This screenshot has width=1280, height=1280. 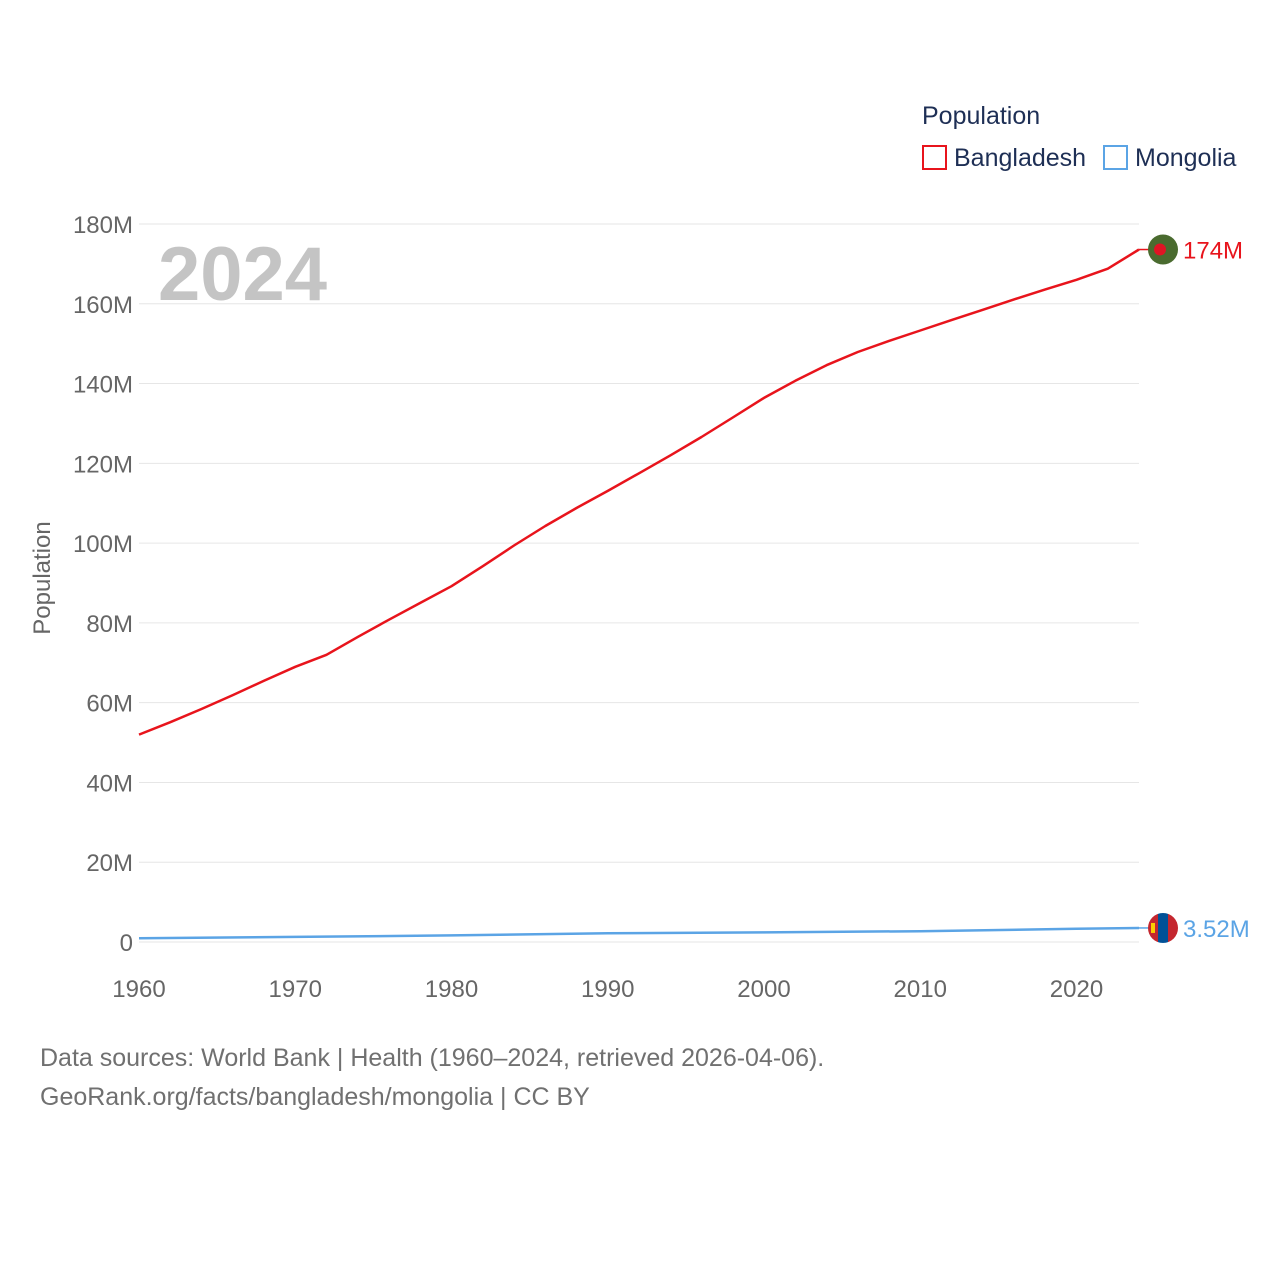 What do you see at coordinates (981, 116) in the screenshot?
I see `legend-title: Population` at bounding box center [981, 116].